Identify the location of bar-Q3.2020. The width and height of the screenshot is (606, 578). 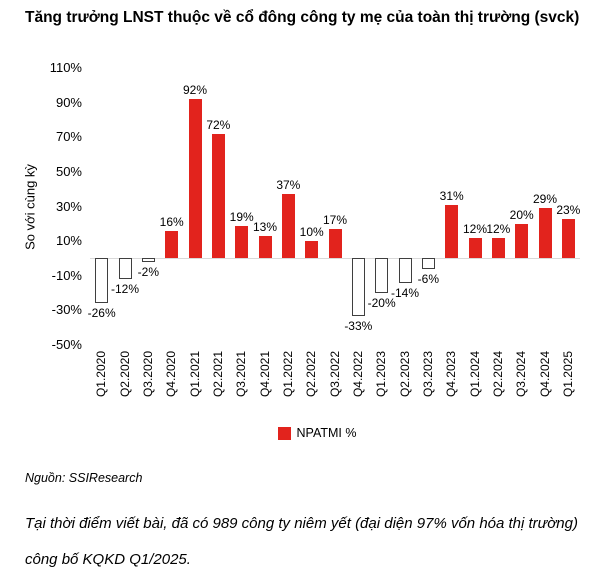
(148, 260).